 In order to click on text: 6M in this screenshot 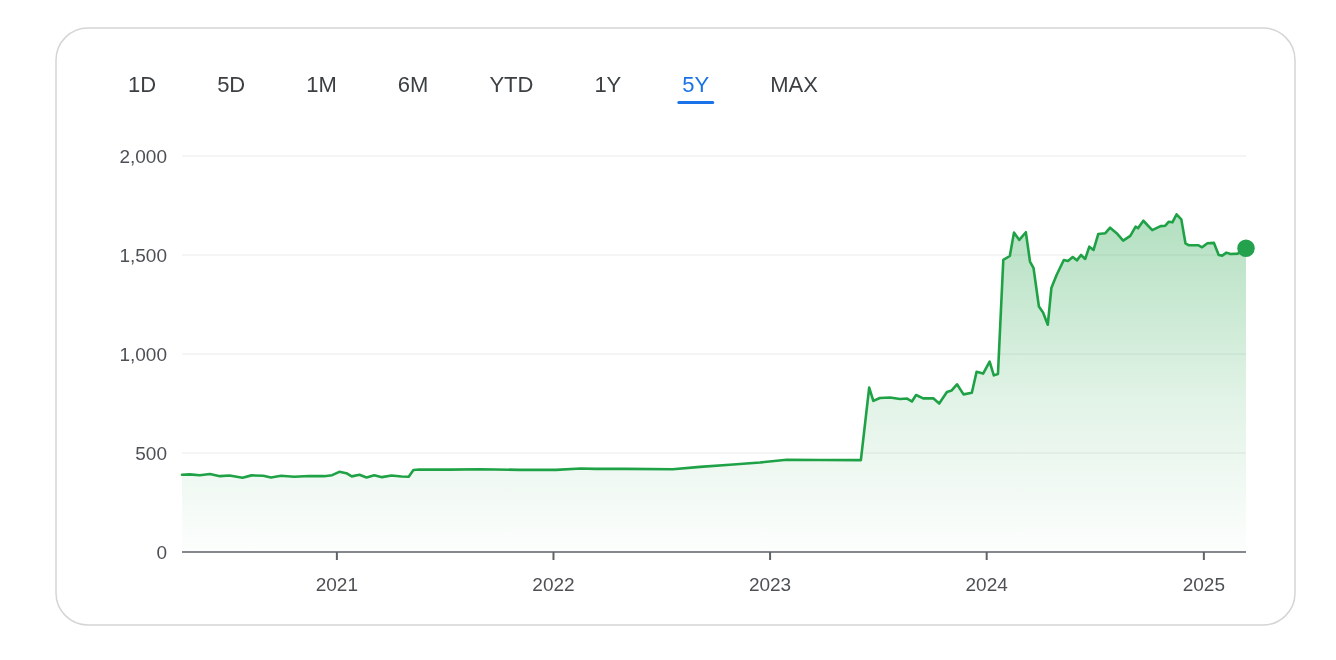, I will do `click(413, 84)`.